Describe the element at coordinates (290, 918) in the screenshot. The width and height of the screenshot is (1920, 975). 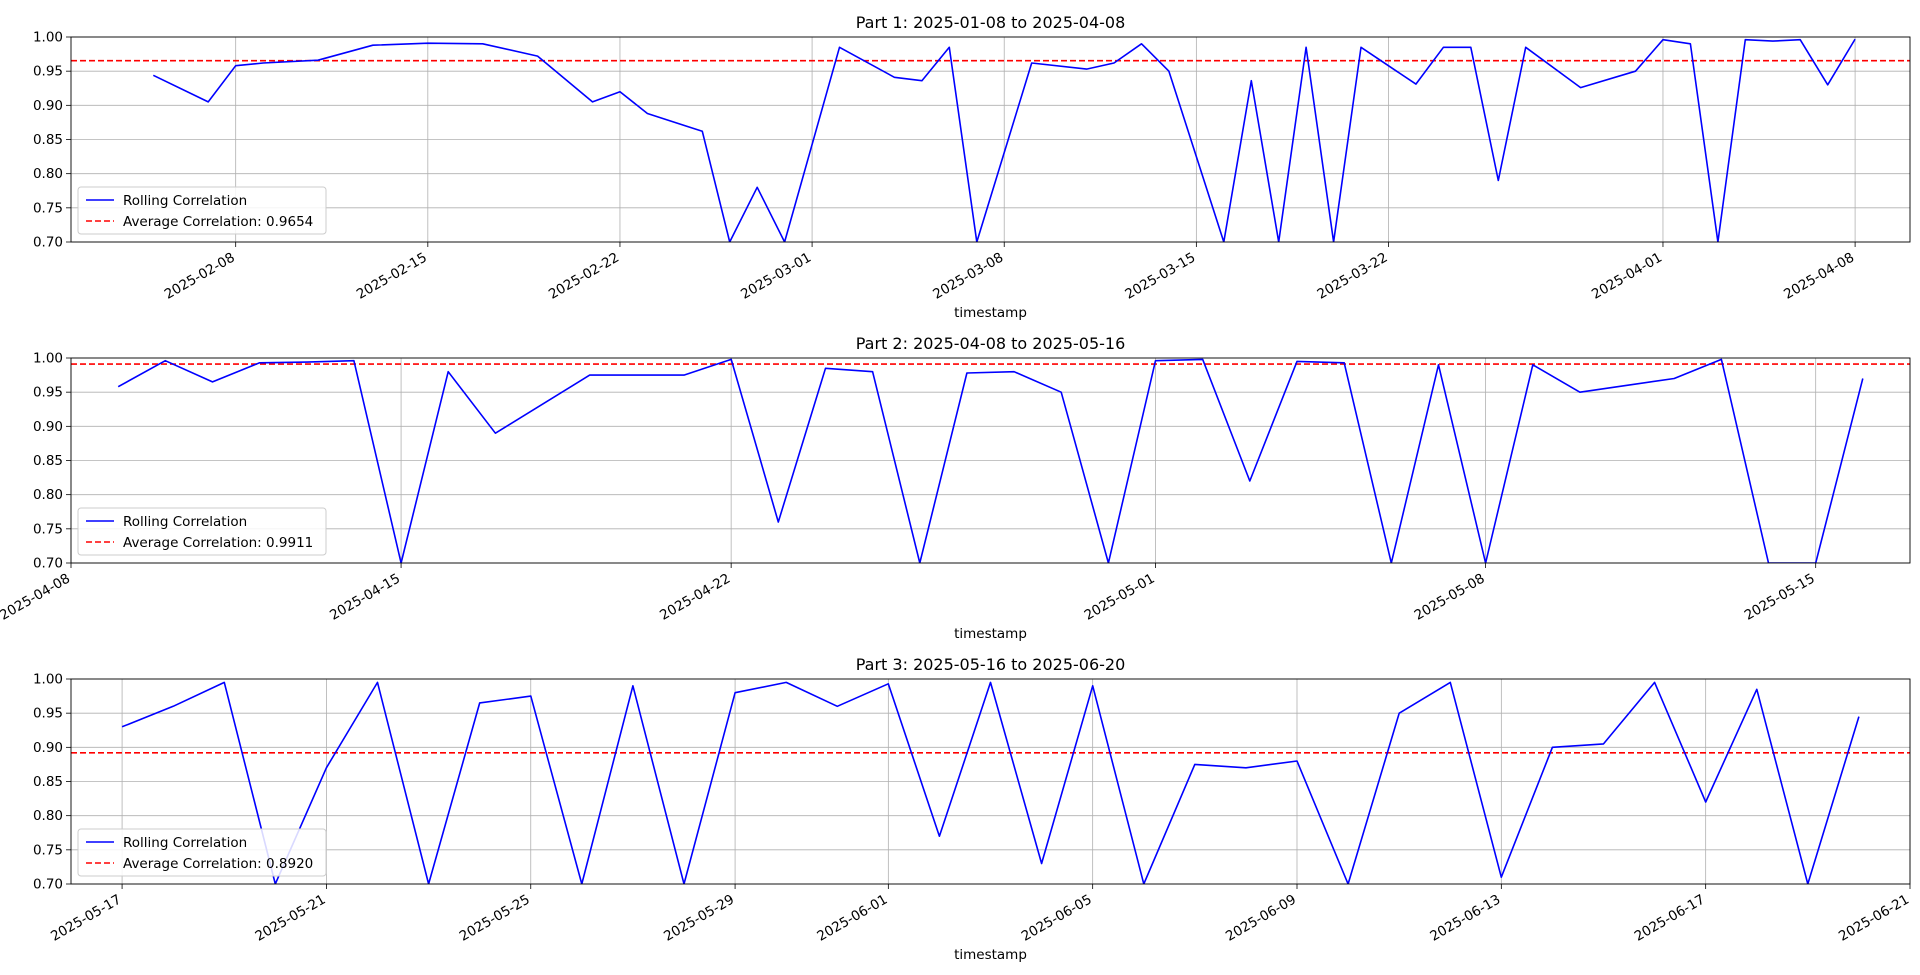
I see `x-tick-label: 2025-05-21` at that location.